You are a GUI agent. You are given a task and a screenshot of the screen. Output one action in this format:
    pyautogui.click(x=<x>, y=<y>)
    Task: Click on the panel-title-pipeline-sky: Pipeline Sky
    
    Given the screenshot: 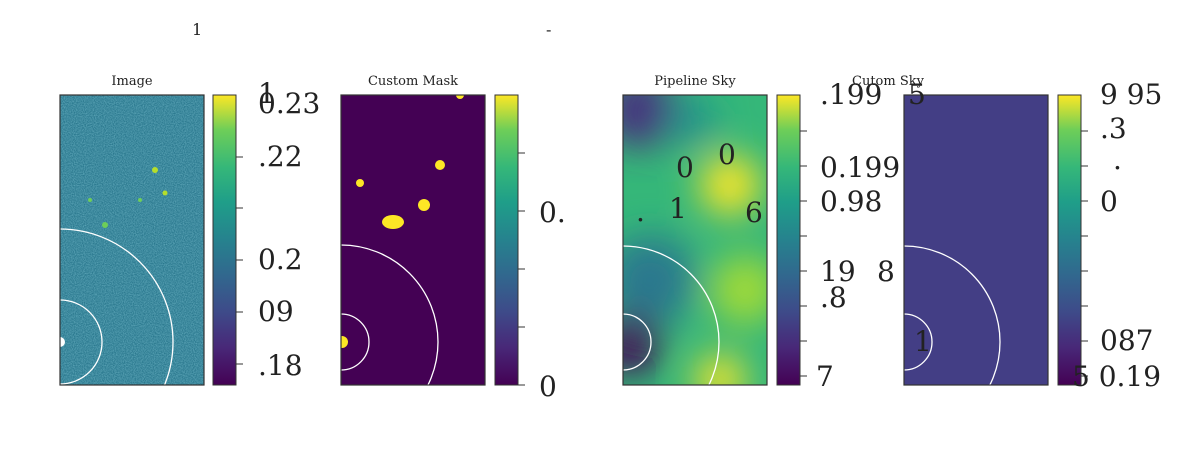 What is the action you would take?
    pyautogui.click(x=695, y=81)
    